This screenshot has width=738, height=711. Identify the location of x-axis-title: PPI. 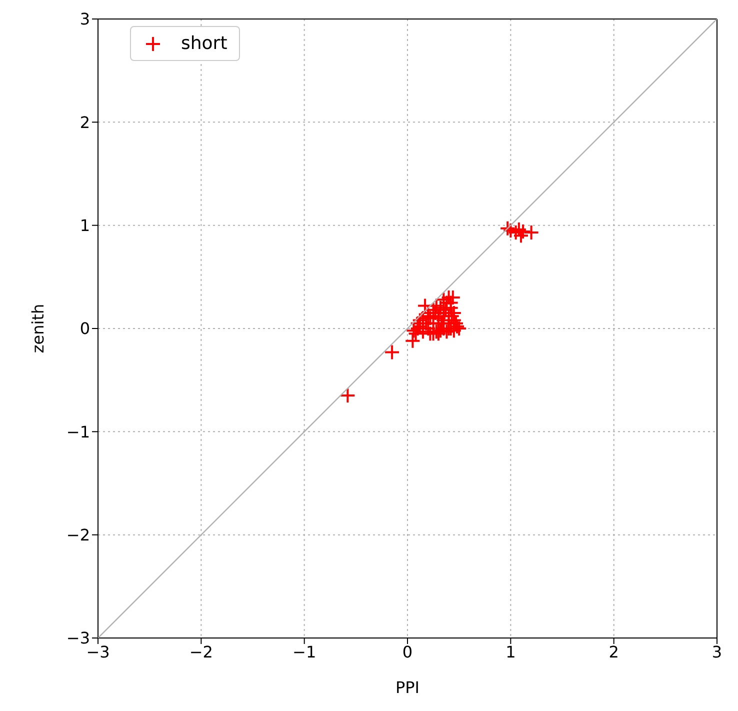
(407, 687).